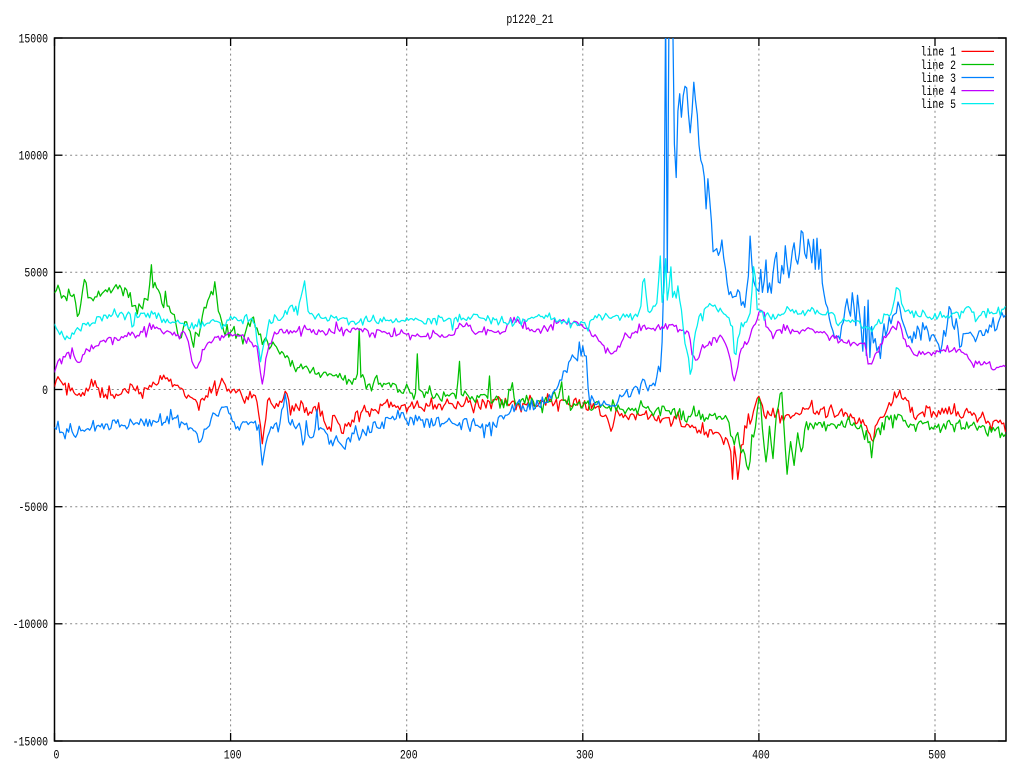 The height and width of the screenshot is (773, 1024). Describe the element at coordinates (938, 104) in the screenshot. I see `svg-text: line 5` at that location.